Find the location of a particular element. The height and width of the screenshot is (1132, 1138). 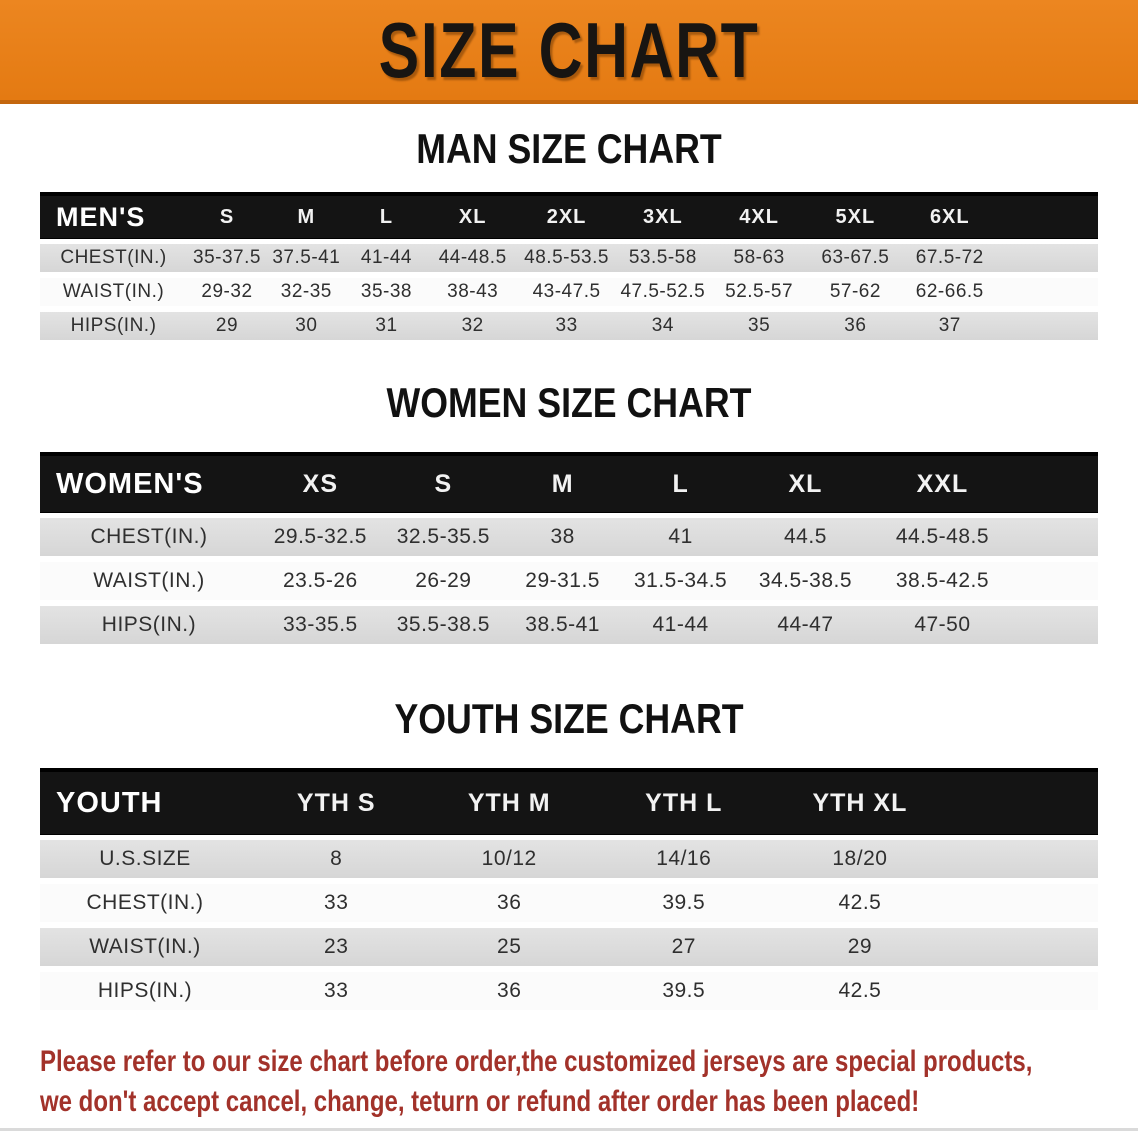

size-column-header: 6XL is located at coordinates (949, 216).